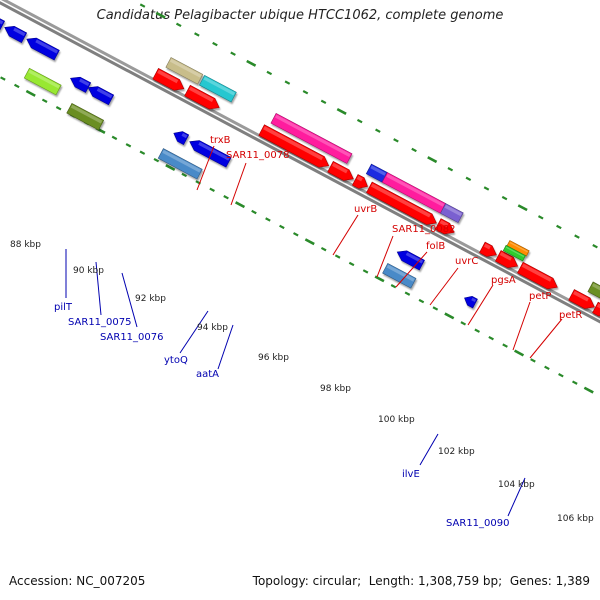  I want to click on kbp-label: 88 kbp, so click(25, 245).